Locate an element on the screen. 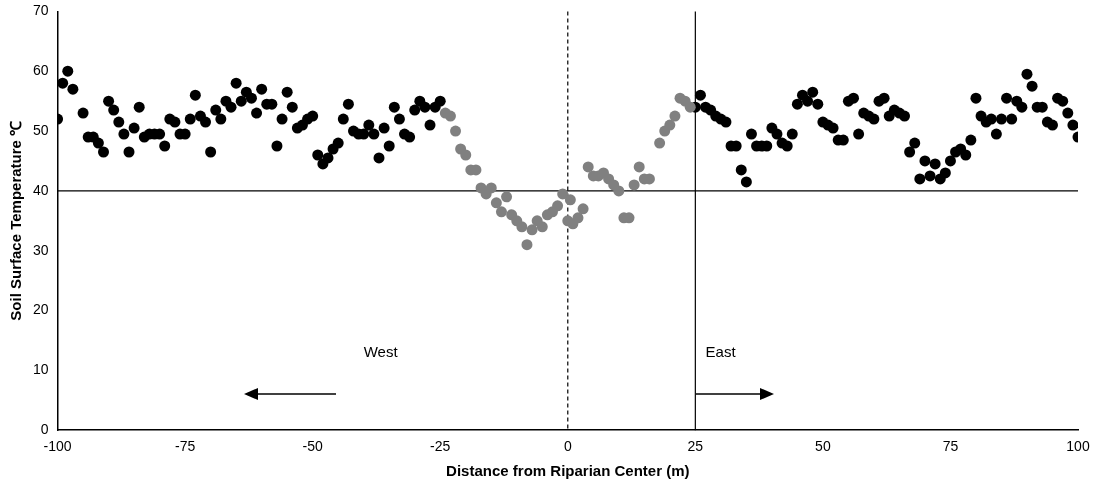  x-tick-label: 25 is located at coordinates (695, 446).